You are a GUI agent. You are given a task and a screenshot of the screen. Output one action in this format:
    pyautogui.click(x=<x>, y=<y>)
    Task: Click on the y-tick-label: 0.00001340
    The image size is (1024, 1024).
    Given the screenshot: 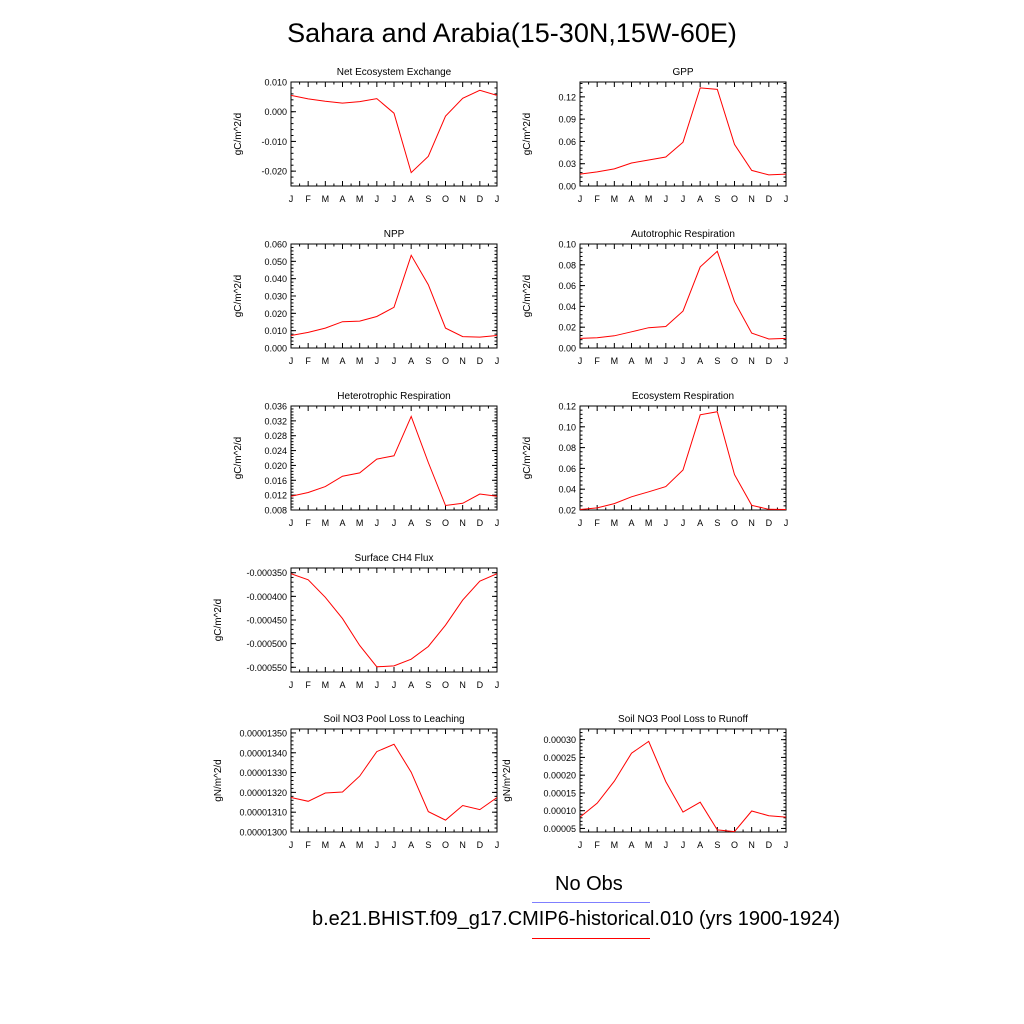 What is the action you would take?
    pyautogui.click(x=263, y=753)
    